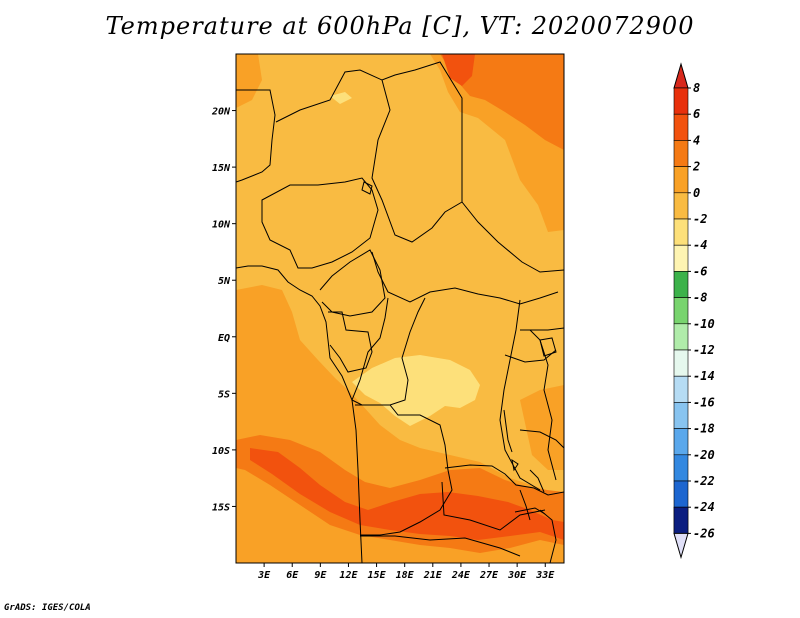 The height and width of the screenshot is (618, 800). What do you see at coordinates (681, 546) in the screenshot?
I see `colorbar-bottom-cap` at bounding box center [681, 546].